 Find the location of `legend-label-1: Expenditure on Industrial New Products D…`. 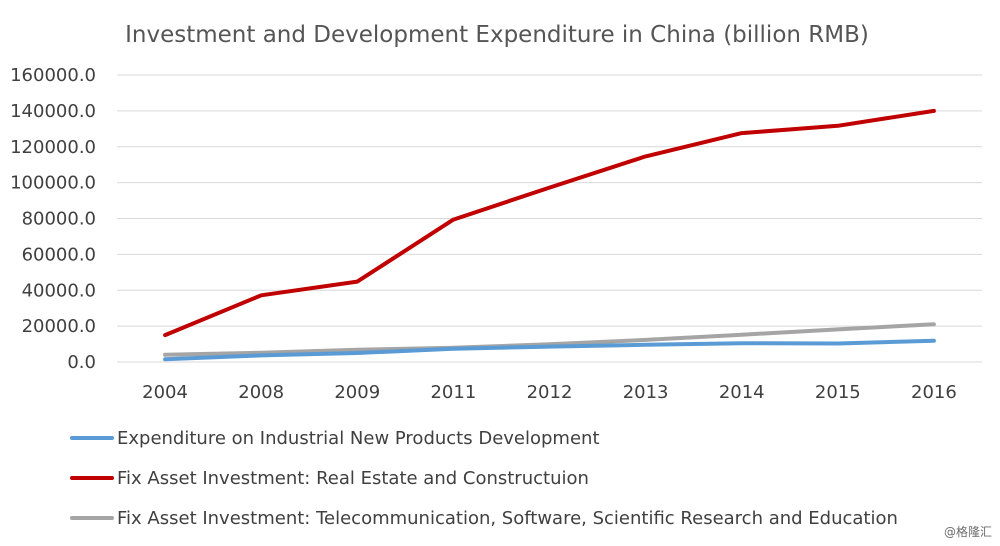

legend-label-1: Expenditure on Industrial New Products D… is located at coordinates (358, 438).